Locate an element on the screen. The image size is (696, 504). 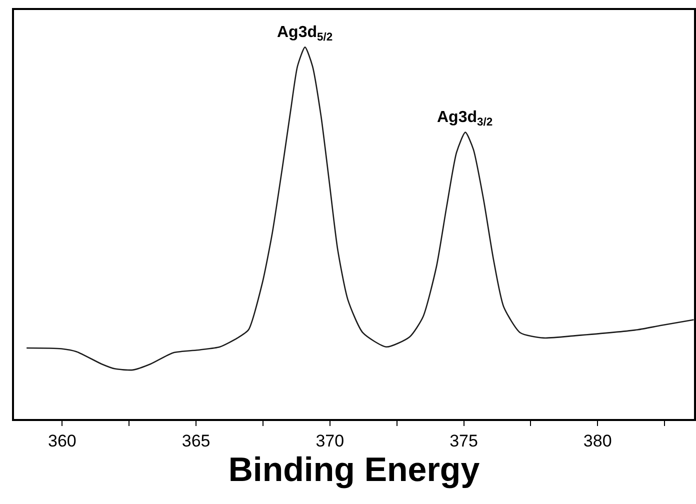
x-tick-label: 360 is located at coordinates (62, 440).